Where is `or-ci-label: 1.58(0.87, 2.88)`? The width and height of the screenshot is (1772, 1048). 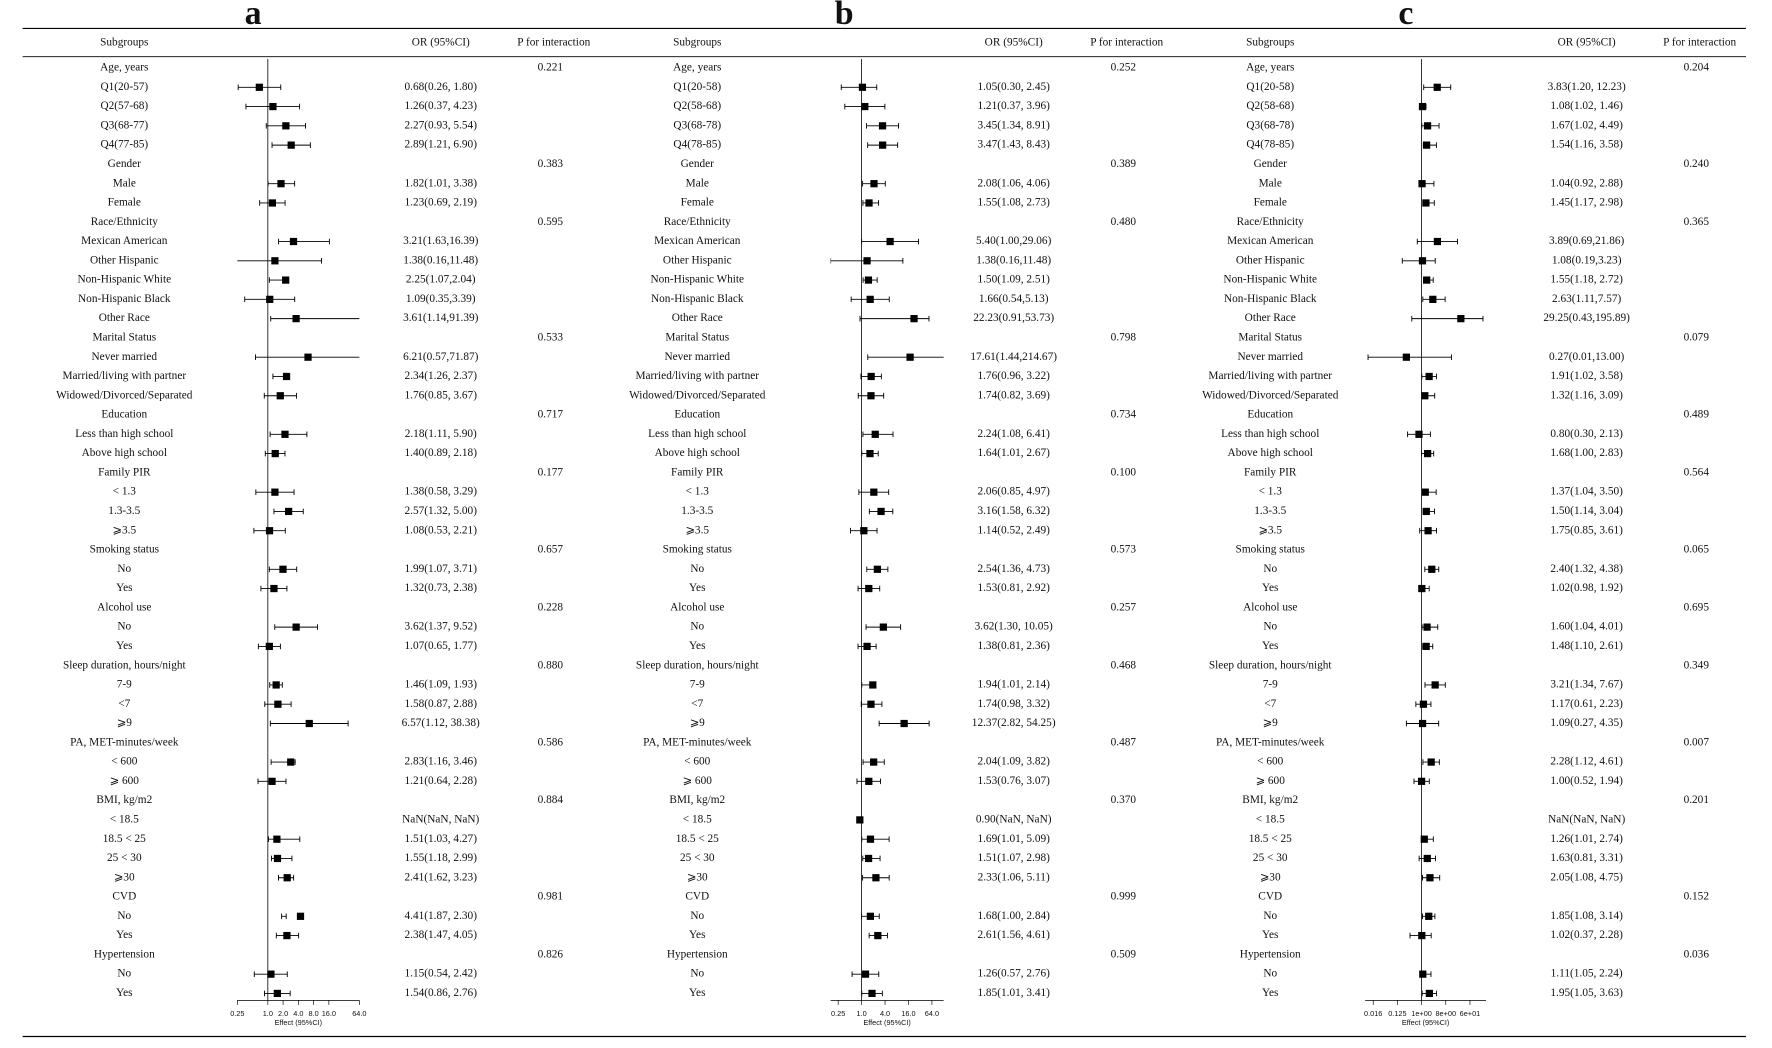 or-ci-label: 1.58(0.87, 2.88) is located at coordinates (440, 704).